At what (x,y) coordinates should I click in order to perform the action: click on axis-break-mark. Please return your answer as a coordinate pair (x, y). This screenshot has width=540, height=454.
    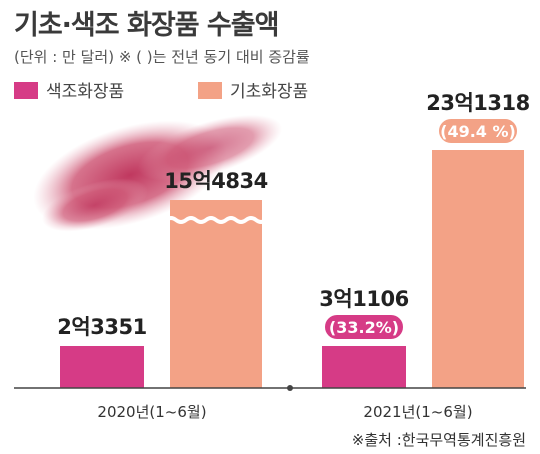
    Looking at the image, I should click on (221, 220).